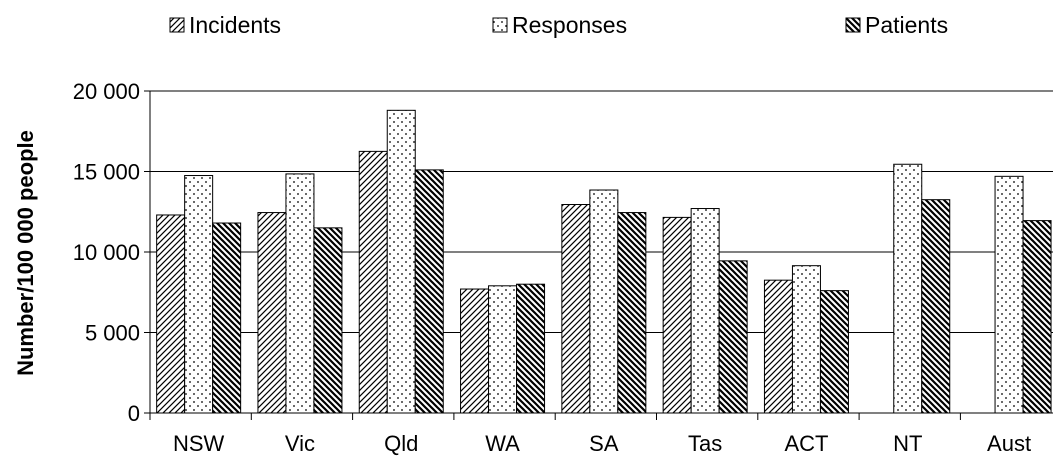 The image size is (1053, 461). I want to click on x-tick-label-sa: SA, so click(604, 443).